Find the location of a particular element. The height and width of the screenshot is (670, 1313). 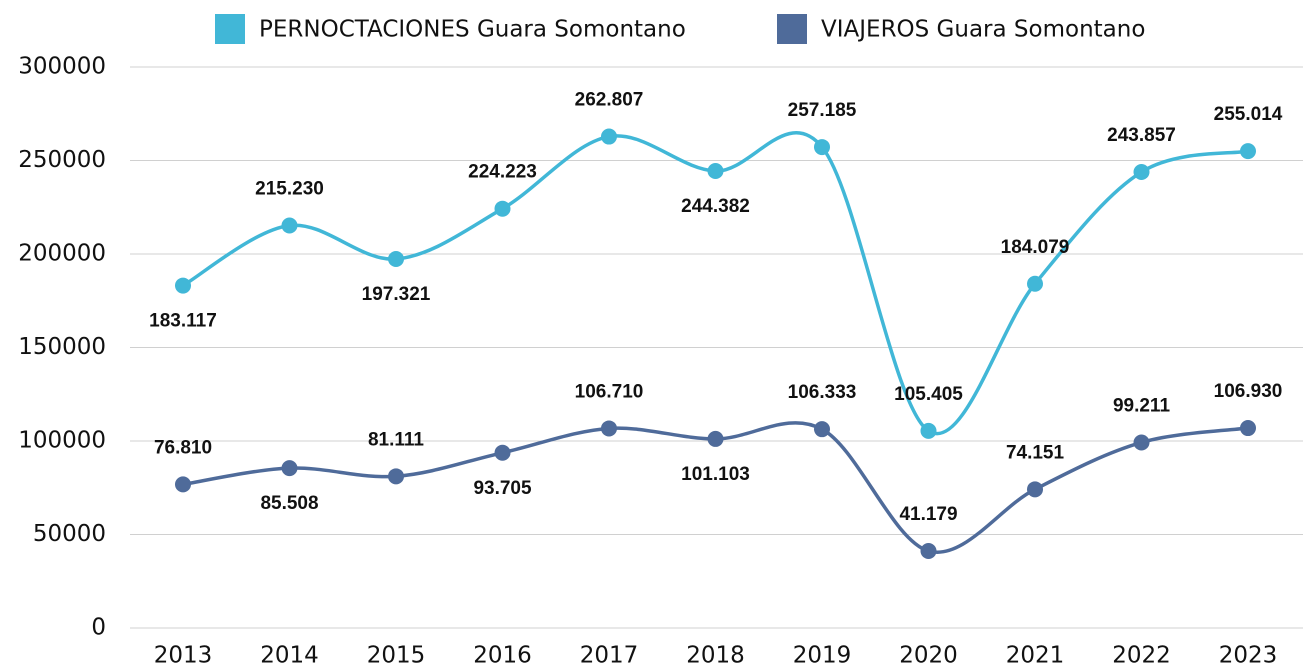

data-label: 262.807 is located at coordinates (609, 100).